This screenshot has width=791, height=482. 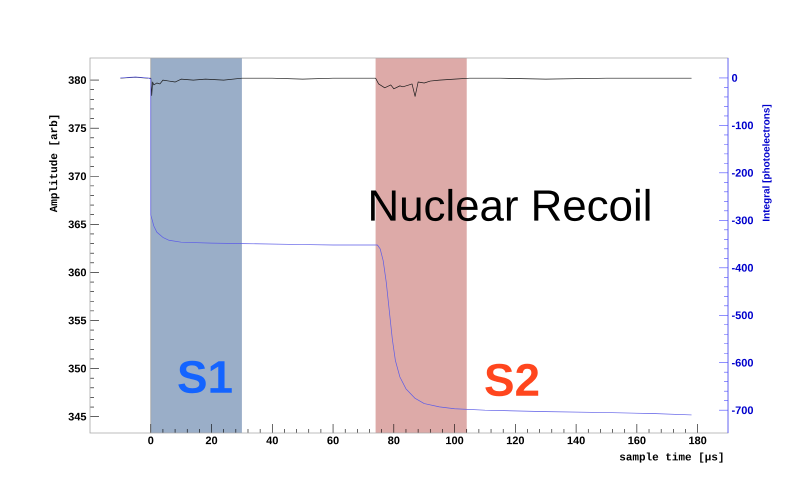 What do you see at coordinates (743, 268) in the screenshot?
I see `y2-tick-label: -400` at bounding box center [743, 268].